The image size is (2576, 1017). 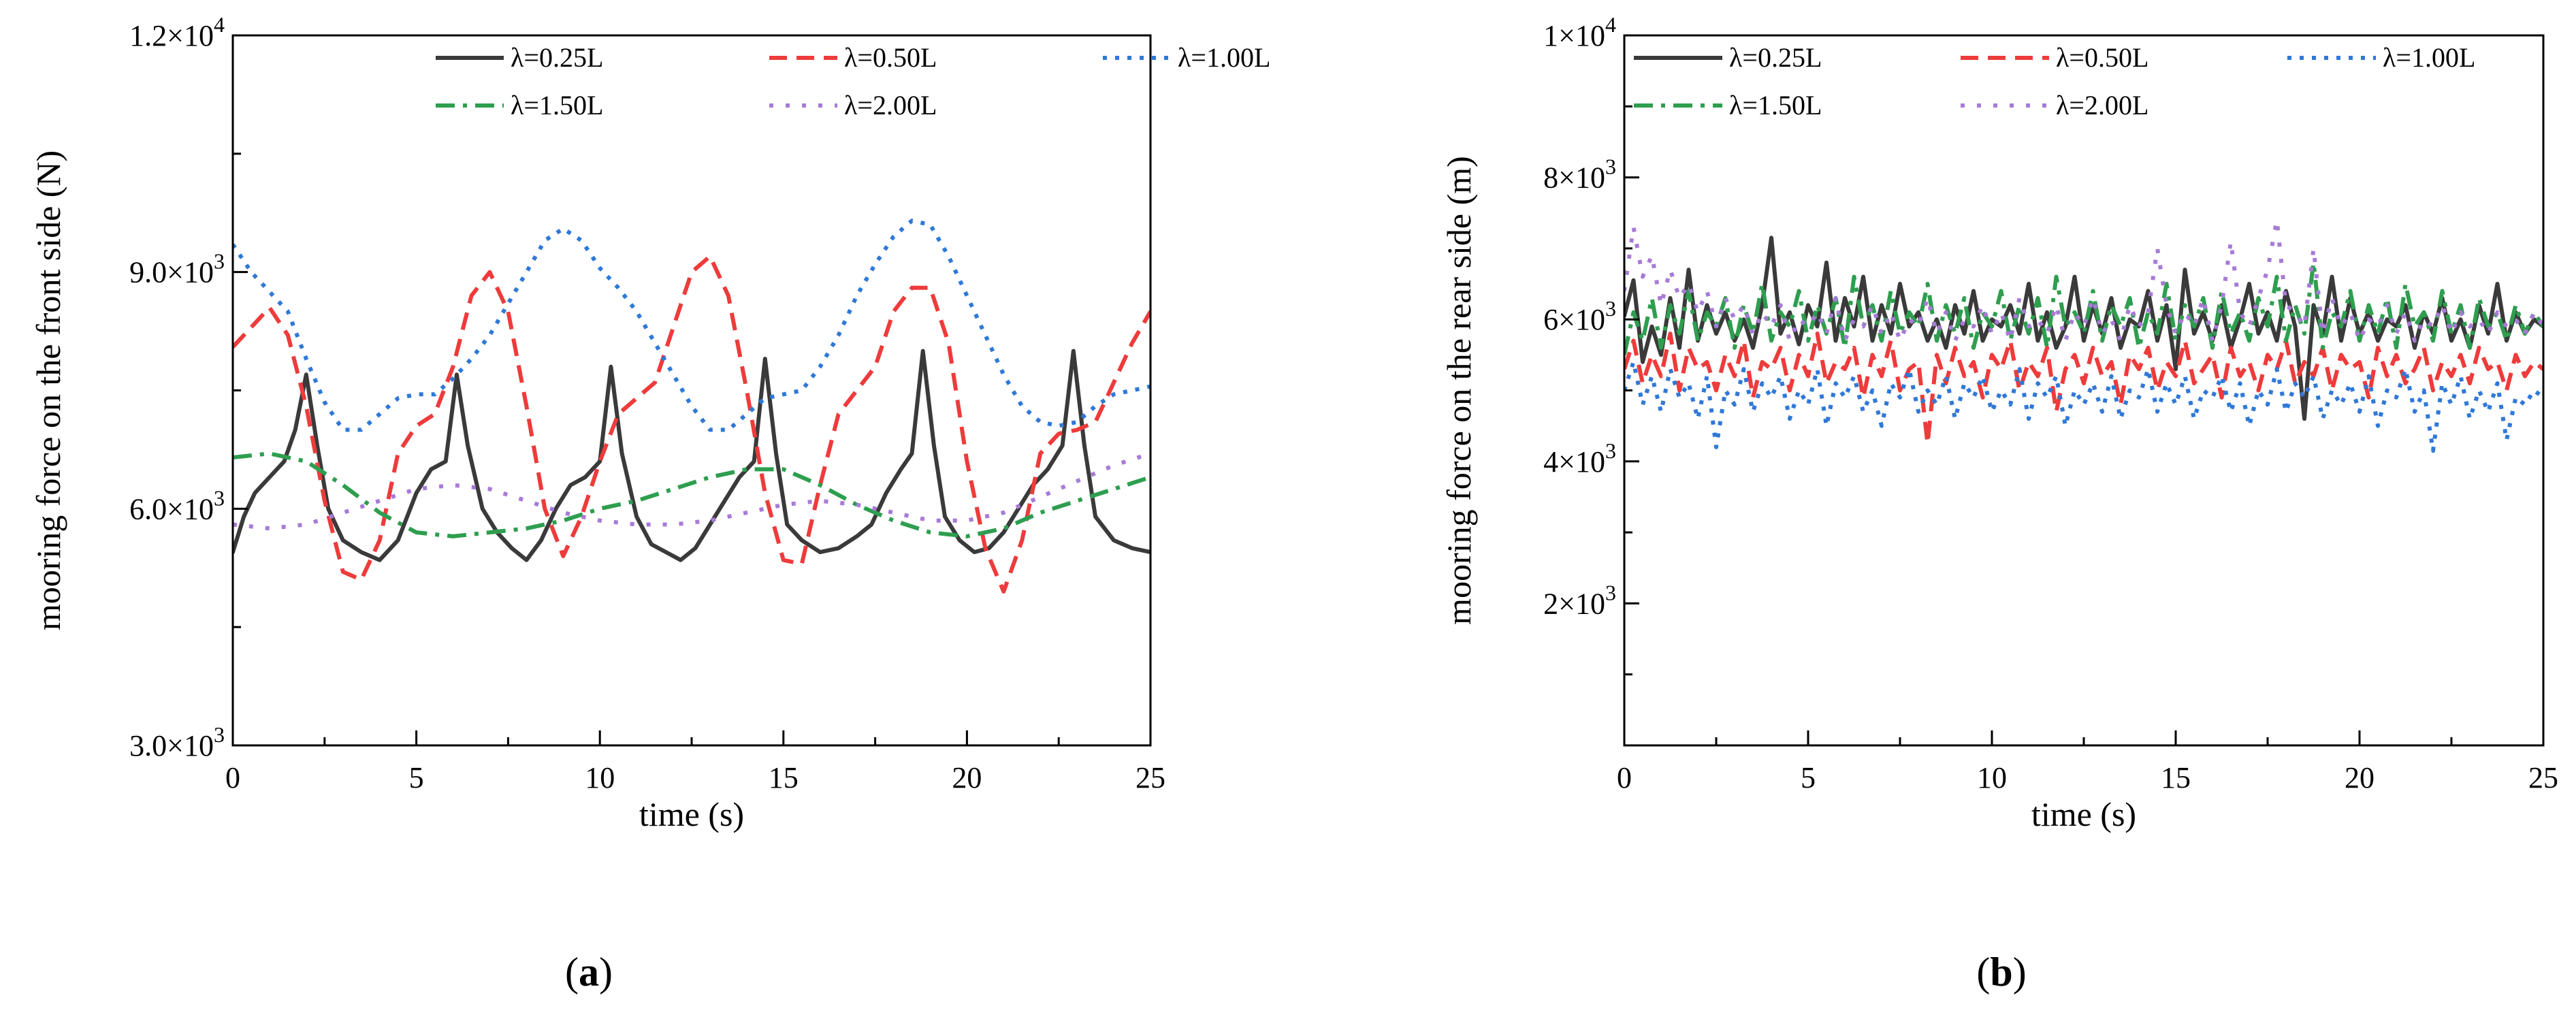 I want to click on legend-label-025-b: λ=0.25L, so click(x=1775, y=58).